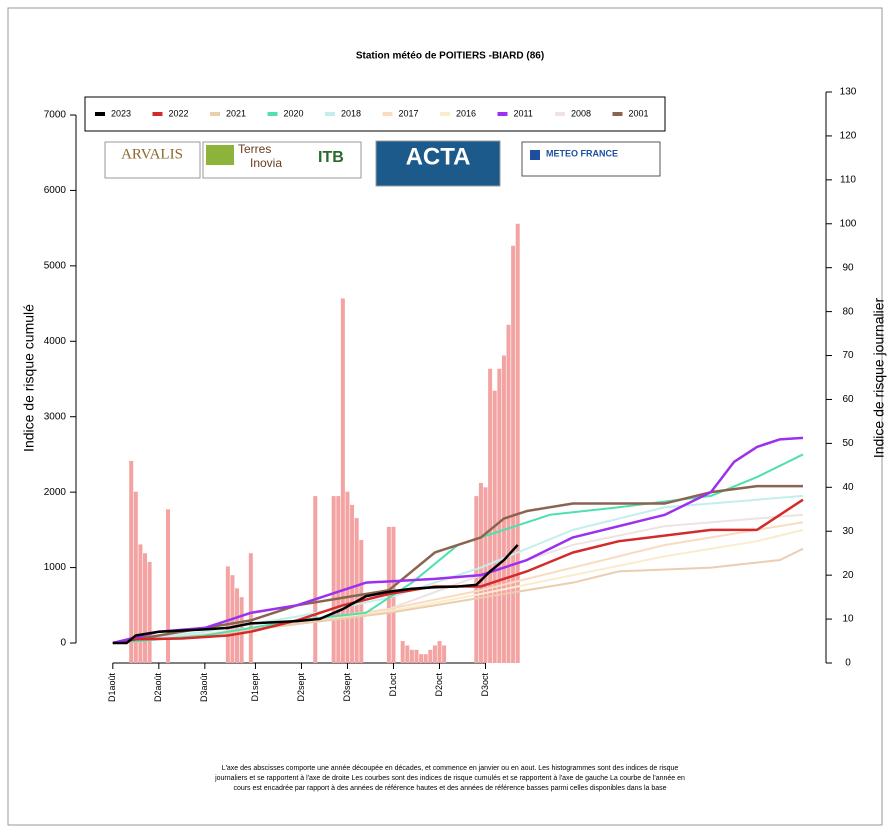 This screenshot has height=834, width=891. I want to click on logo-text: ACTA, so click(438, 156).